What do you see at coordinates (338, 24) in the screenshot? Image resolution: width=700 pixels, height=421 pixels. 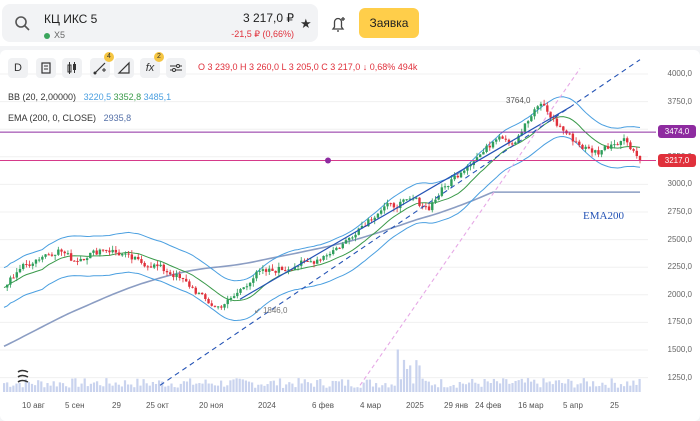 I see `alert-bell-icon` at bounding box center [338, 24].